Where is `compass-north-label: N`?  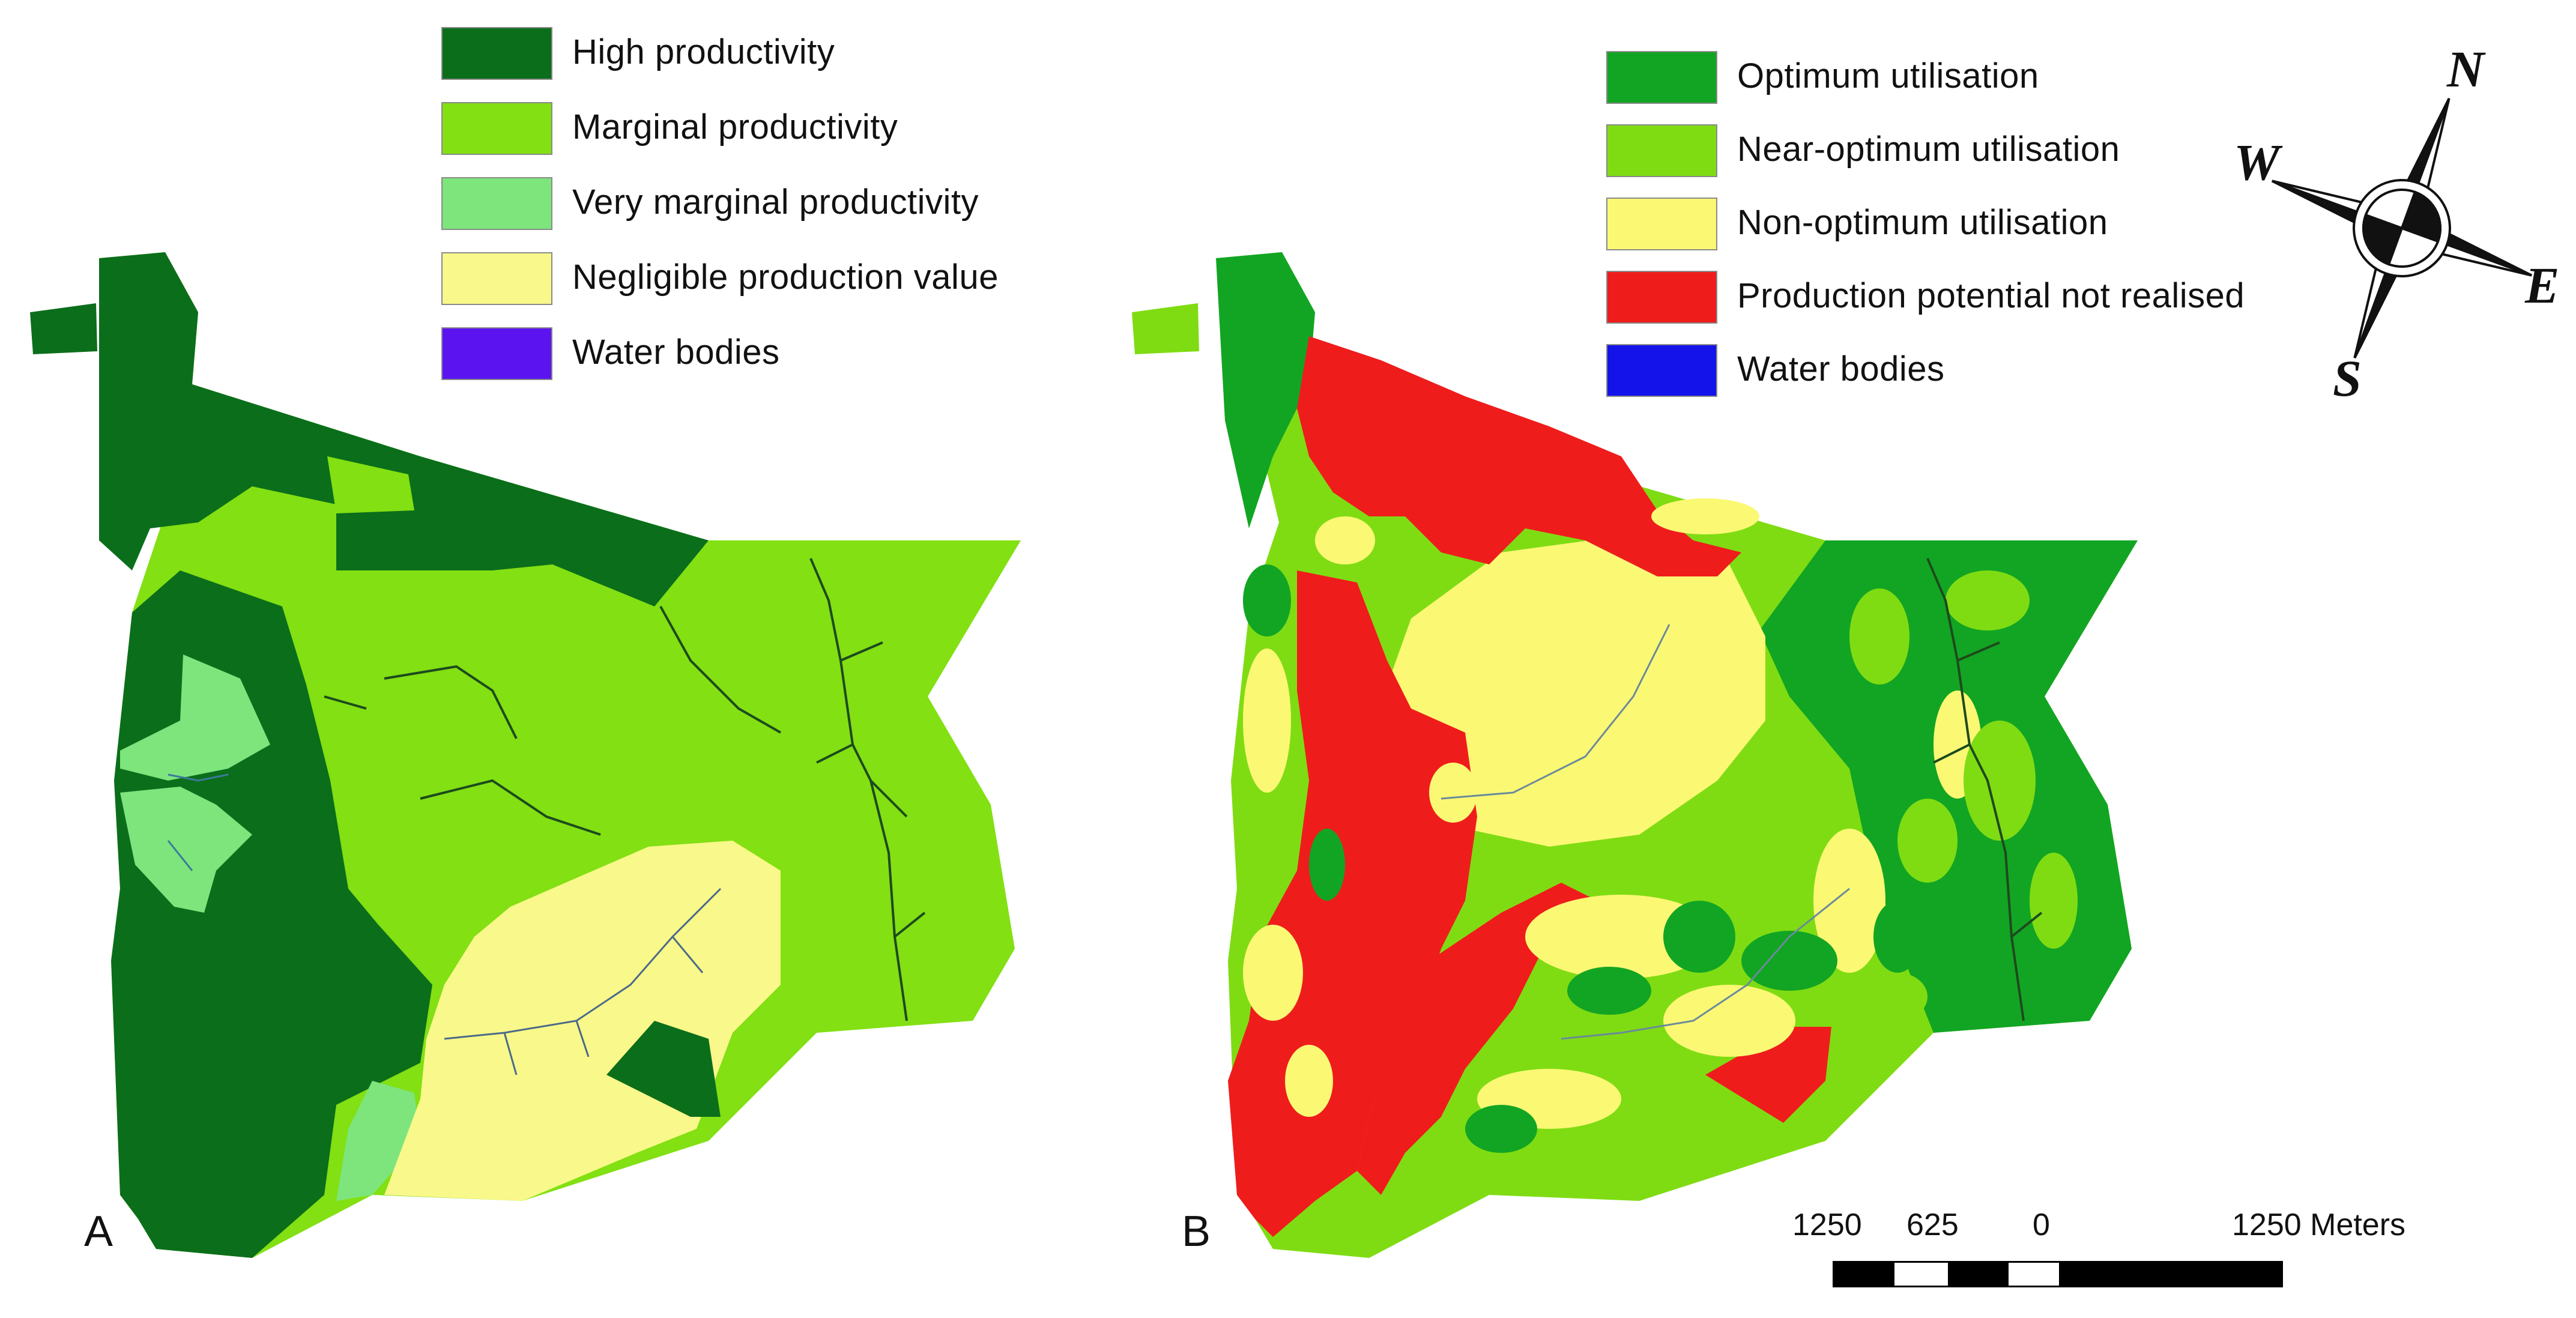 compass-north-label: N is located at coordinates (2466, 69).